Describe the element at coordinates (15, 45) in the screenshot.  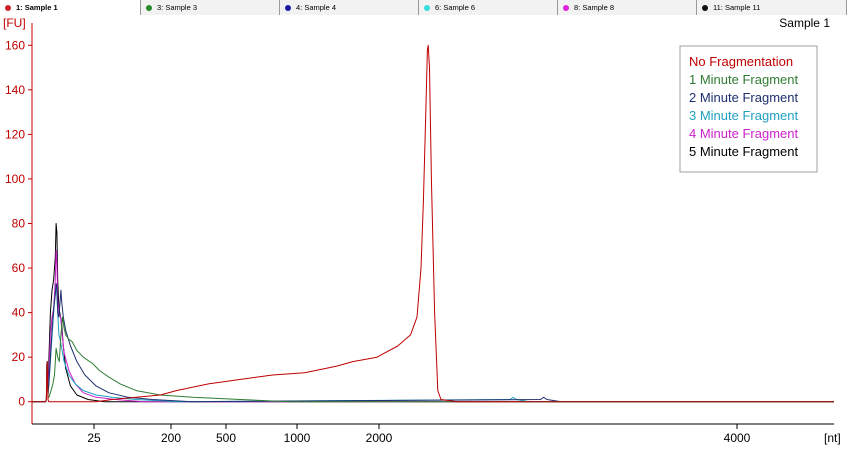
I see `y-tick-label: 160` at that location.